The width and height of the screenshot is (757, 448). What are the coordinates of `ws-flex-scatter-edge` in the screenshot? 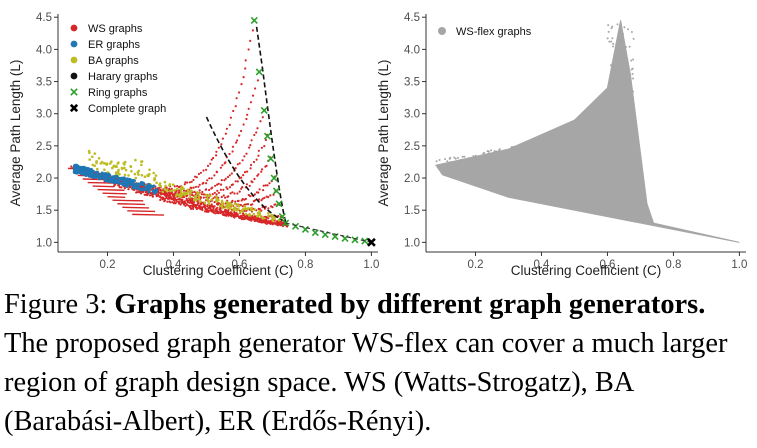 It's located at (535, 94).